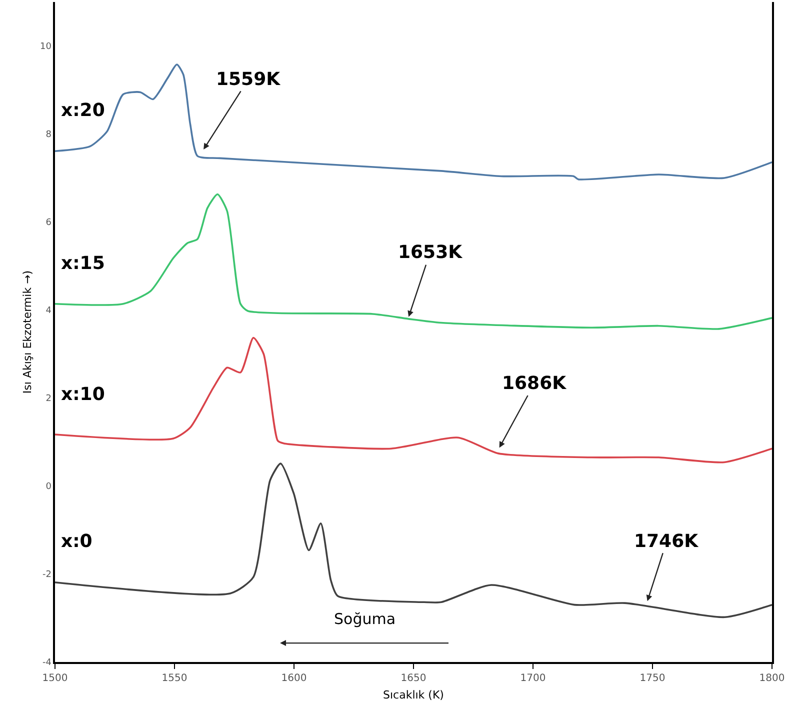 This screenshot has height=717, width=788. What do you see at coordinates (46, 47) in the screenshot?
I see `y-tick-label: 10` at bounding box center [46, 47].